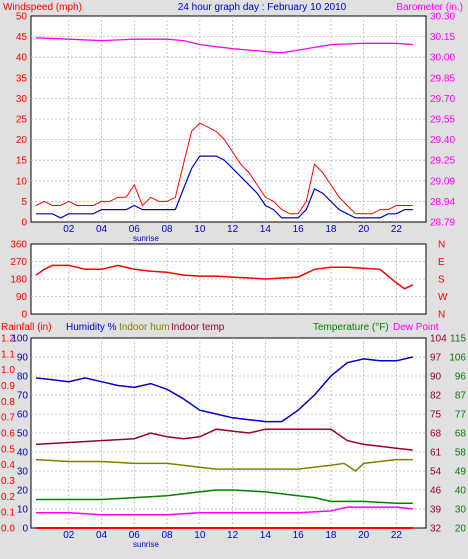 The image size is (468, 559). What do you see at coordinates (24, 315) in the screenshot?
I see `direction-tick-label: 0` at bounding box center [24, 315].